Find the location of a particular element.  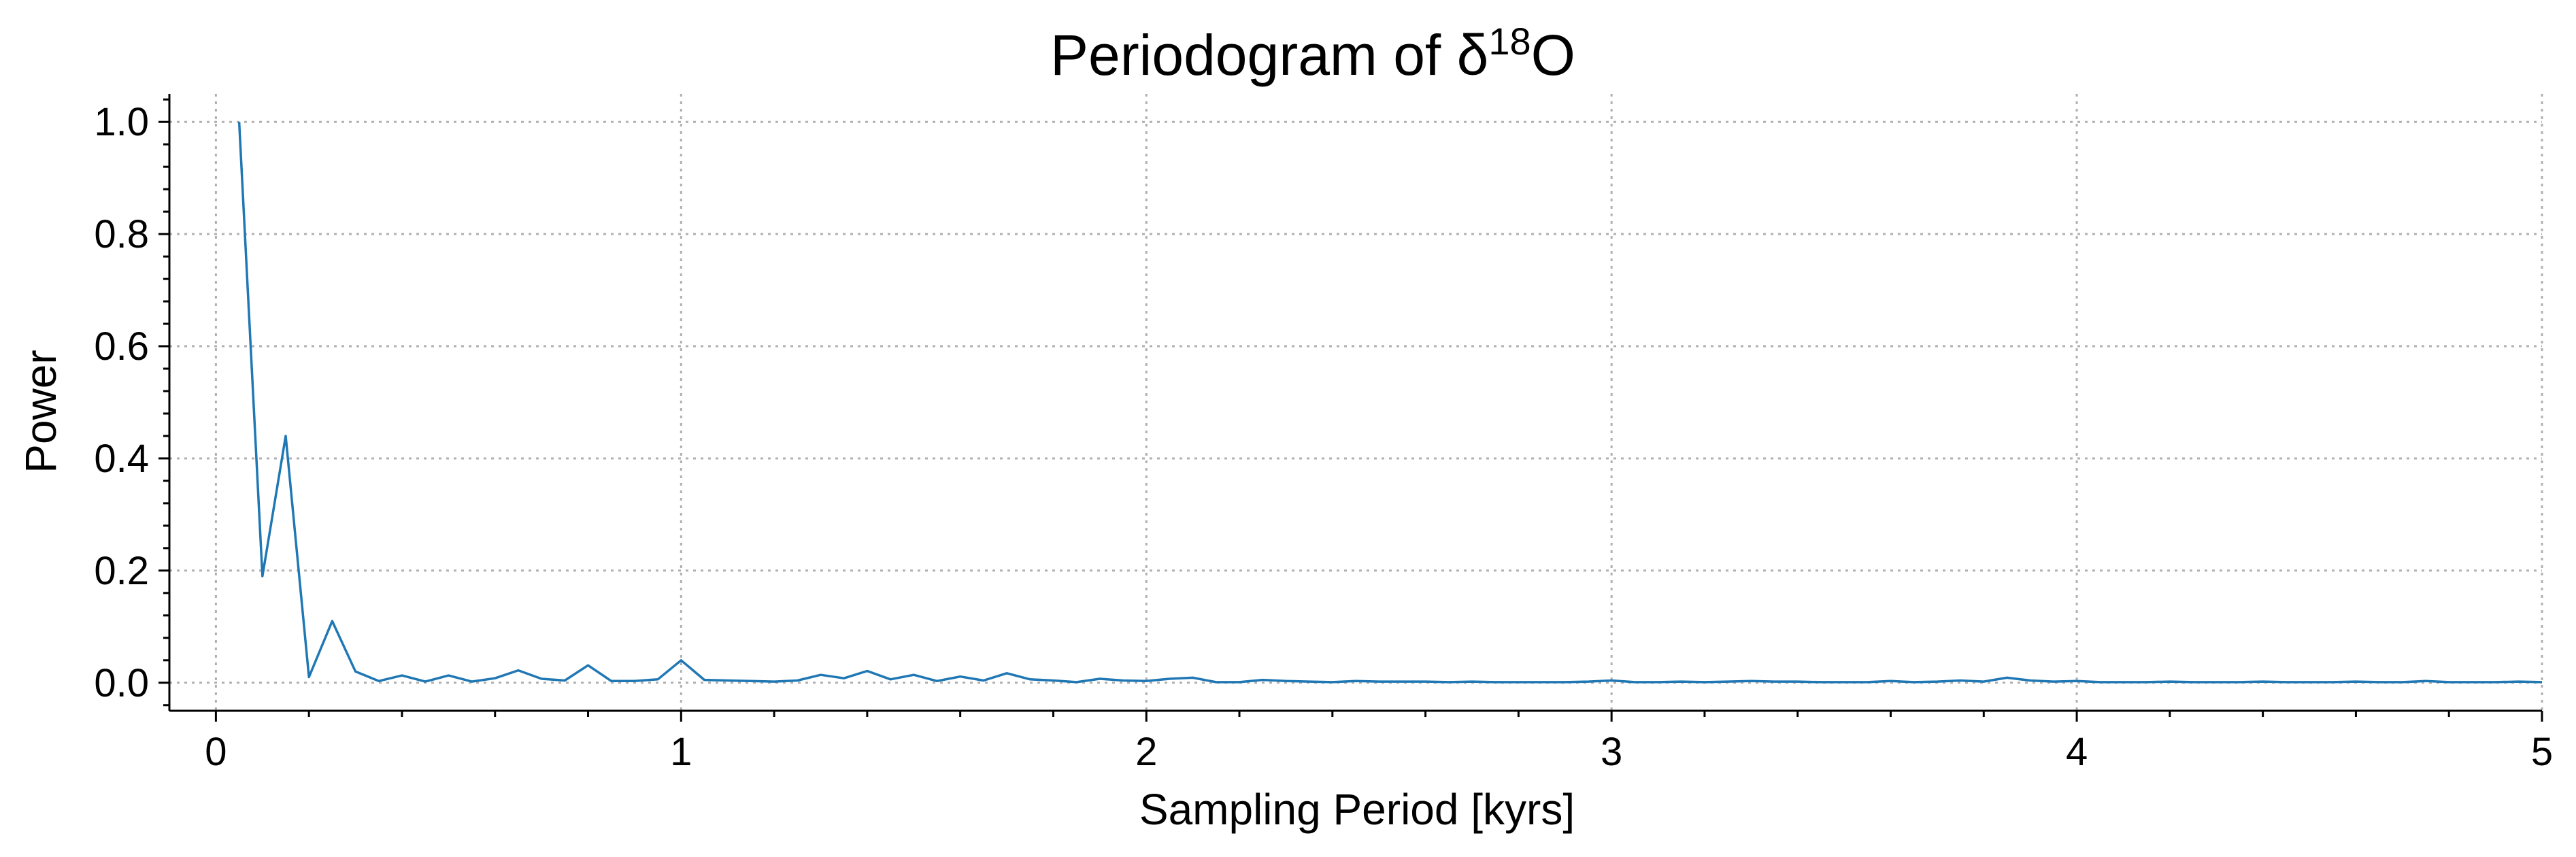

y-tick-label: 0.6 is located at coordinates (121, 346).